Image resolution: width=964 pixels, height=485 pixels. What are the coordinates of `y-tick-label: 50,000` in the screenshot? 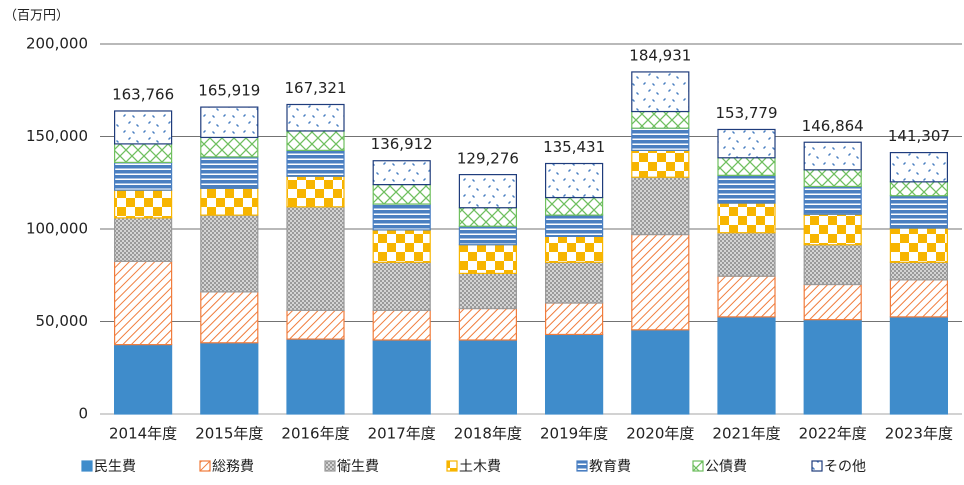 It's located at (62, 321).